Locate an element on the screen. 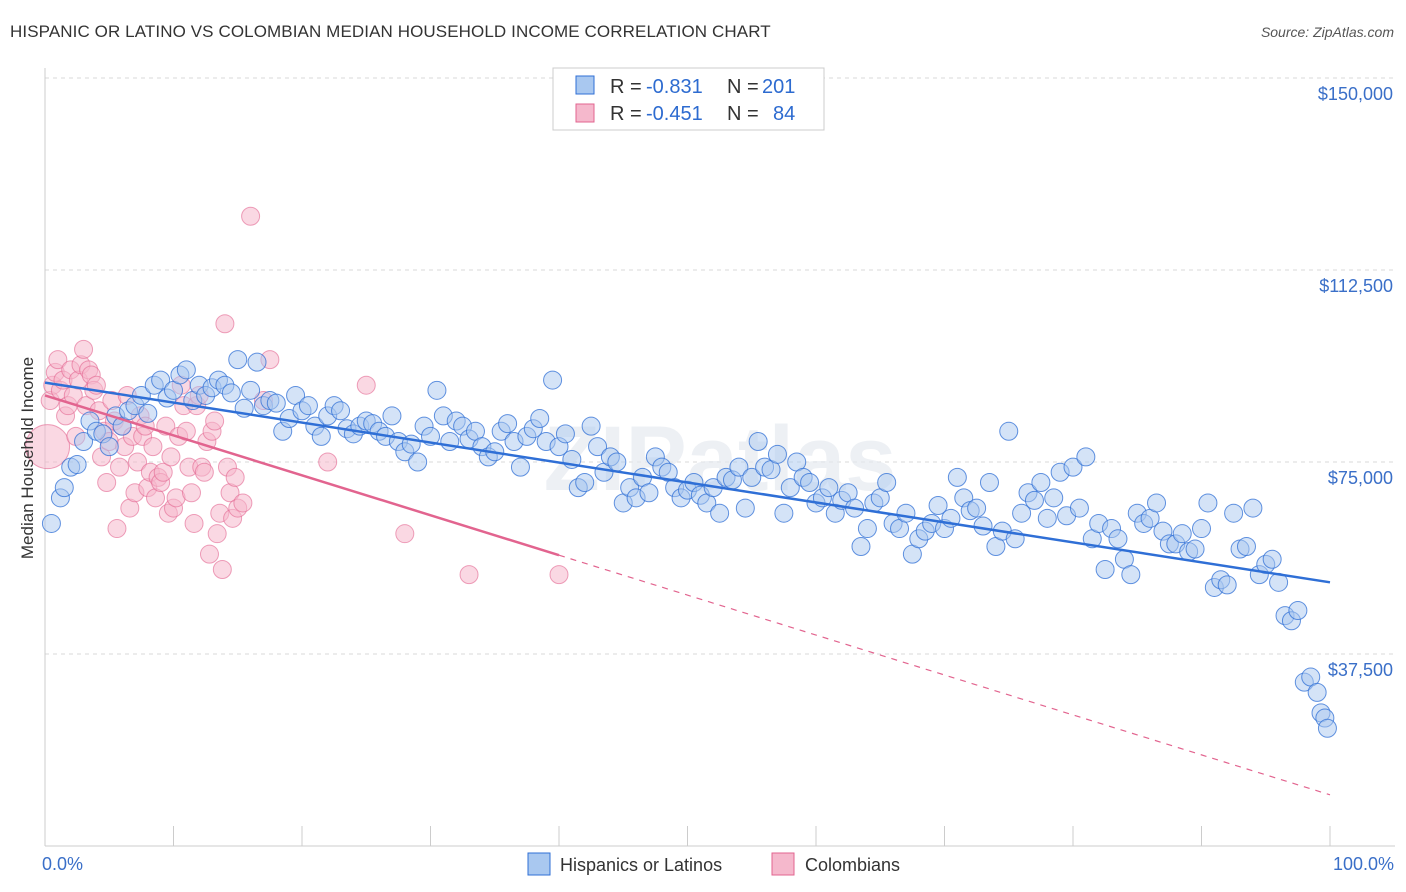 This screenshot has width=1406, height=892. stats-legend: R = -0.831 N = 201 R = -0.451 N = 84 is located at coordinates (688, 99).